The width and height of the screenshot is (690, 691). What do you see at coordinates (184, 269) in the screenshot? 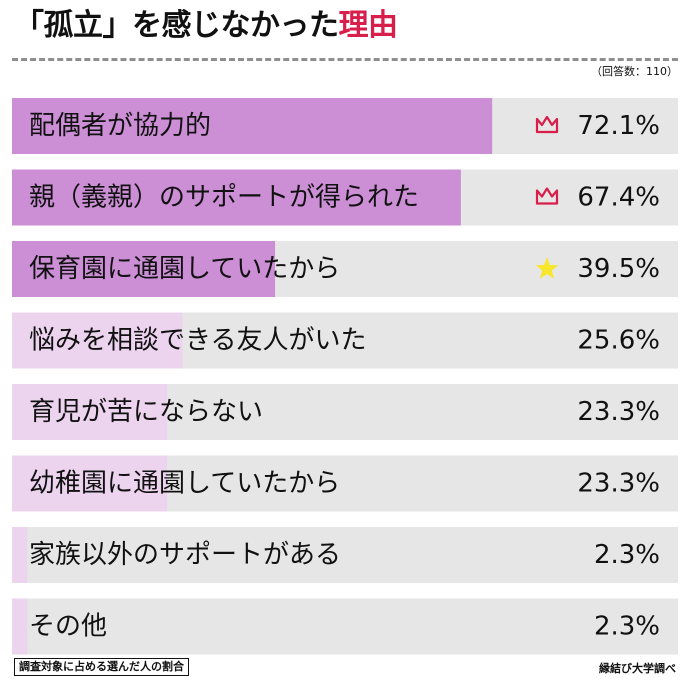
I see `bar-category-label: 保育園に通園していたから` at bounding box center [184, 269].